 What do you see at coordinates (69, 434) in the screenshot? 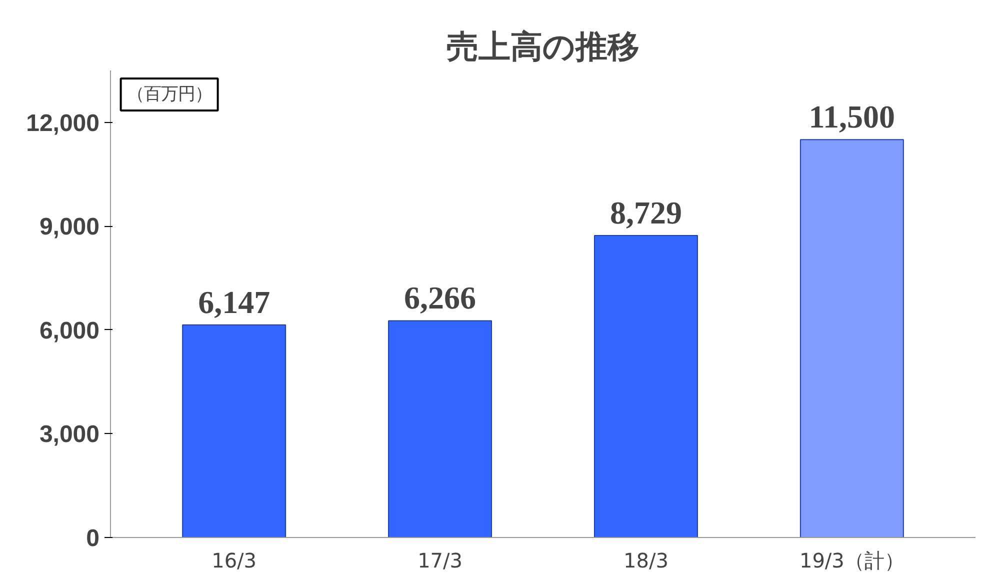
I see `y-tick-label: 3,000` at bounding box center [69, 434].